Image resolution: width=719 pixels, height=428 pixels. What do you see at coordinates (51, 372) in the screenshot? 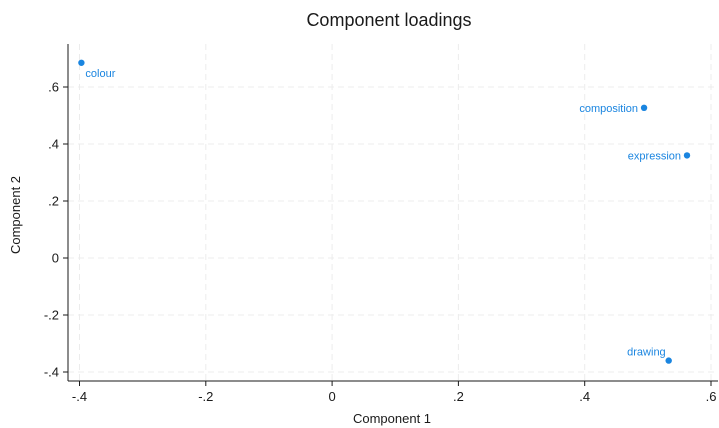
I see `y-tick-label: -.4` at bounding box center [51, 372].